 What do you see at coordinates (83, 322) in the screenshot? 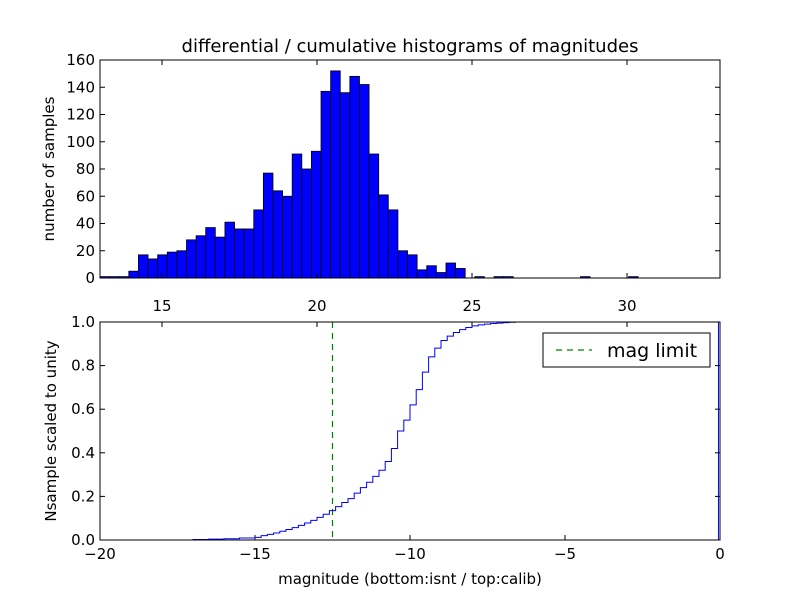
I see `cumulative-ytick-label: 1.0` at bounding box center [83, 322].